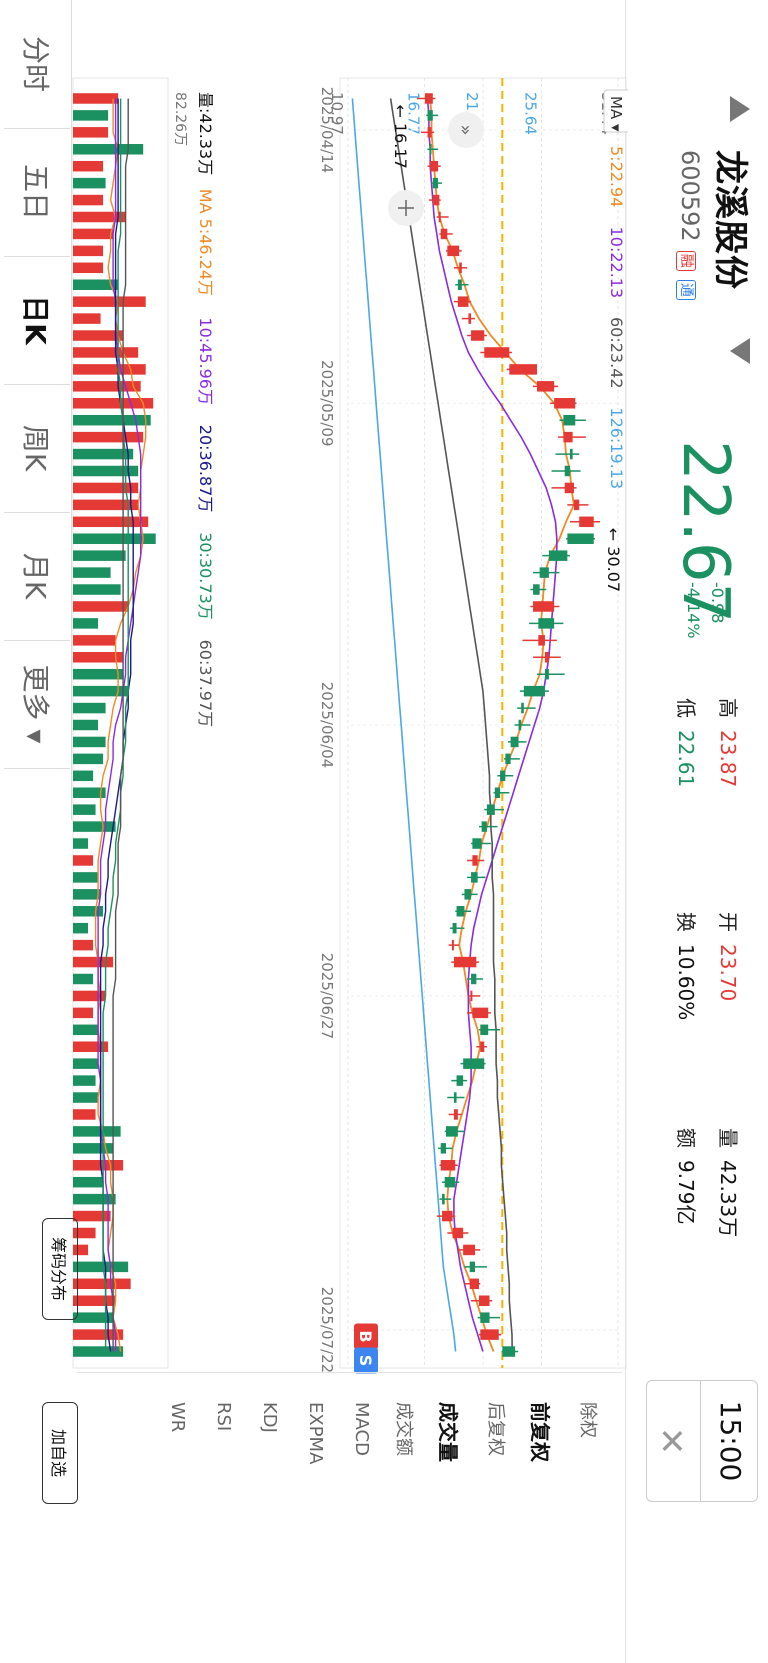 The width and height of the screenshot is (768, 1663). I want to click on high-row: 高23.87, so click(728, 743).